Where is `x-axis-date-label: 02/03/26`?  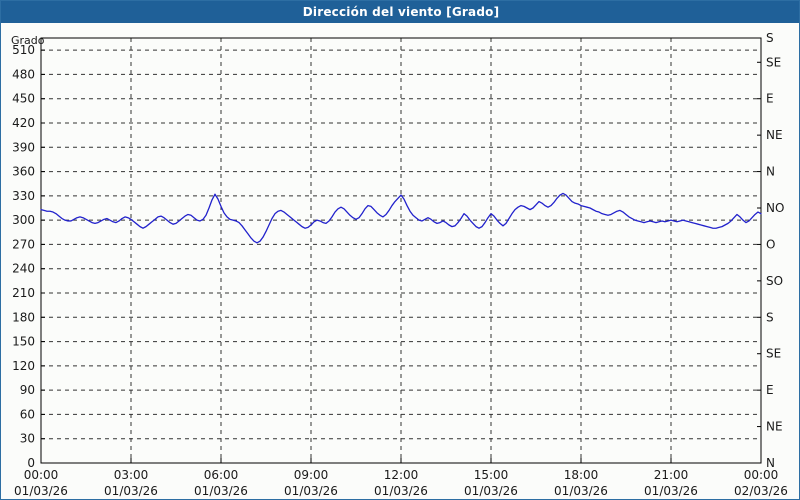 x-axis-date-label: 02/03/26 is located at coordinates (761, 491).